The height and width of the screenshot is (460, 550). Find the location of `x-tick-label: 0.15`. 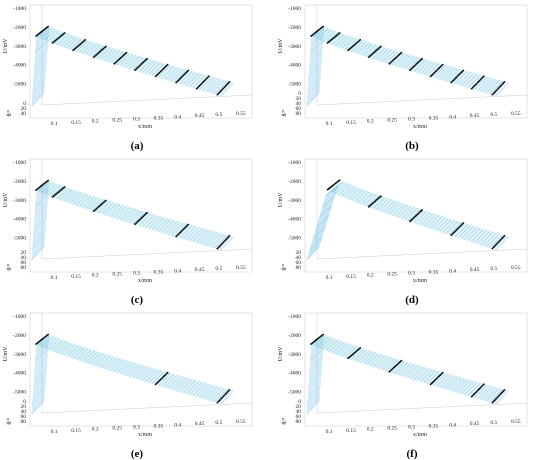

x-tick-label: 0.15 is located at coordinates (76, 431).